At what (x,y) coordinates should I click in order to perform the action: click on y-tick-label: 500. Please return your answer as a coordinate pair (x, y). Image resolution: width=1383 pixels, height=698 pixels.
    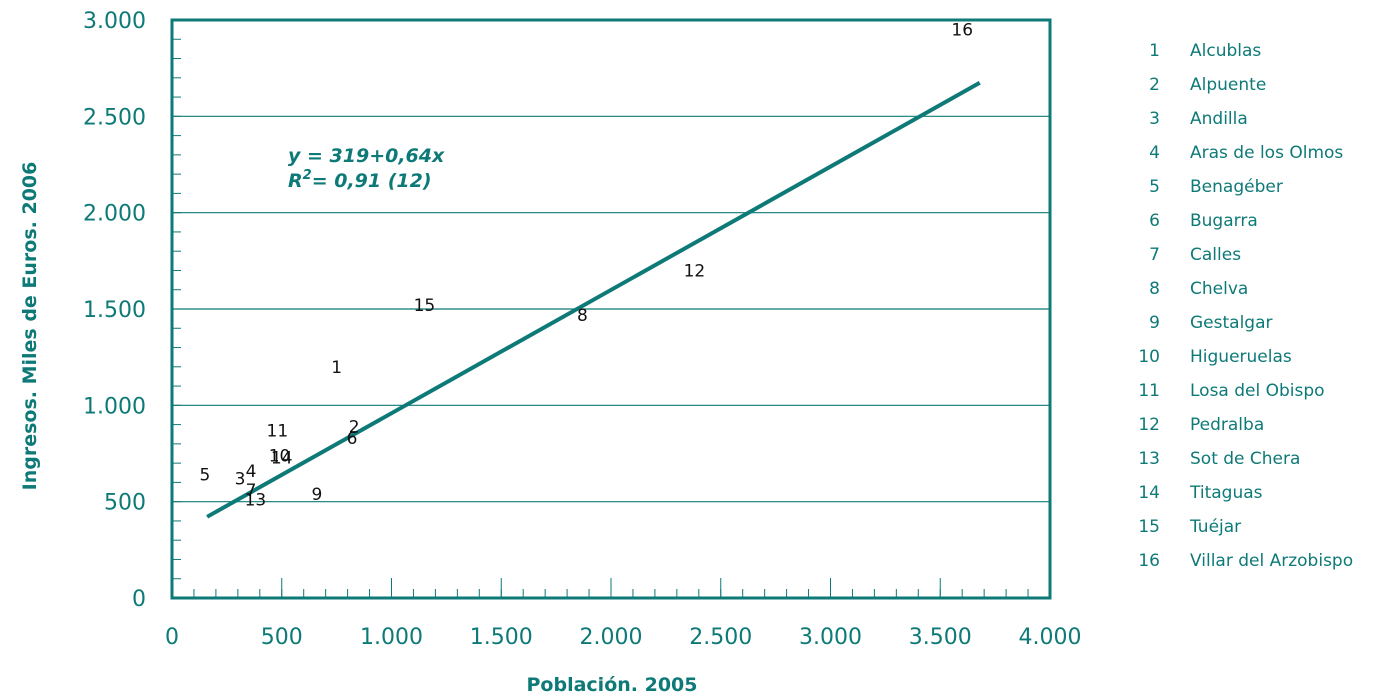
    Looking at the image, I should click on (125, 503).